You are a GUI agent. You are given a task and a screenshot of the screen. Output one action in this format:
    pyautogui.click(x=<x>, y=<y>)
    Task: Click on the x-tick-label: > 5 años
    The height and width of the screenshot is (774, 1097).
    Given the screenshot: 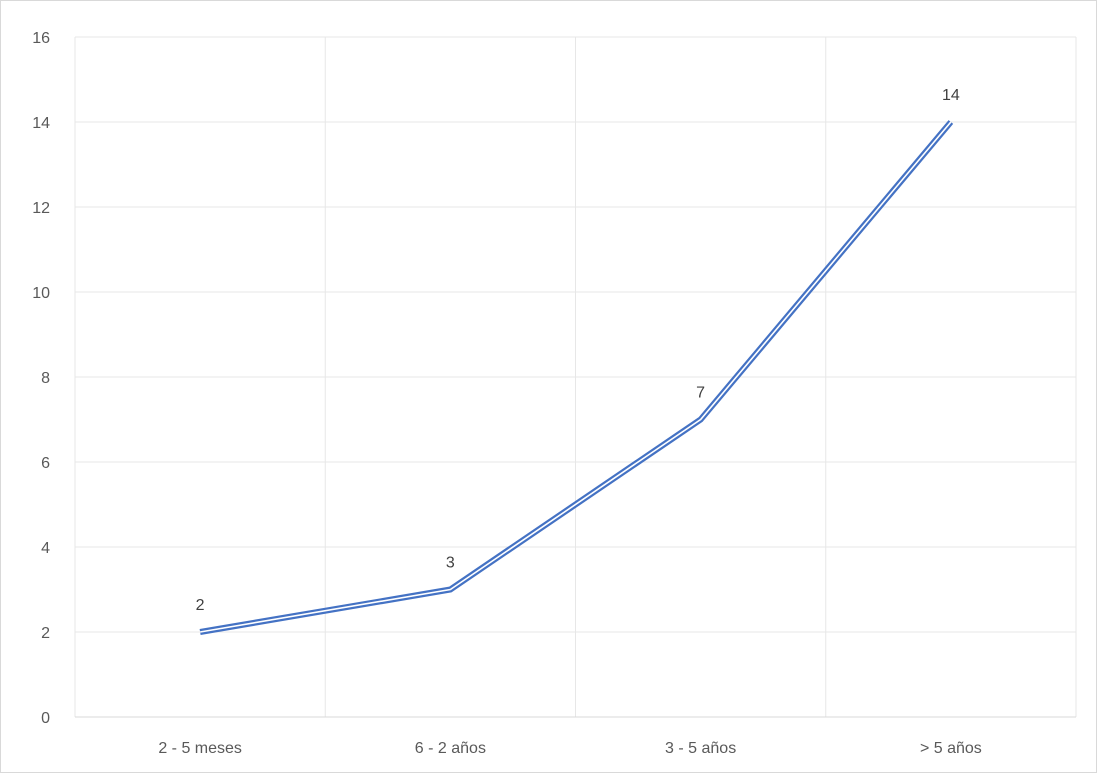 What is the action you would take?
    pyautogui.click(x=951, y=748)
    